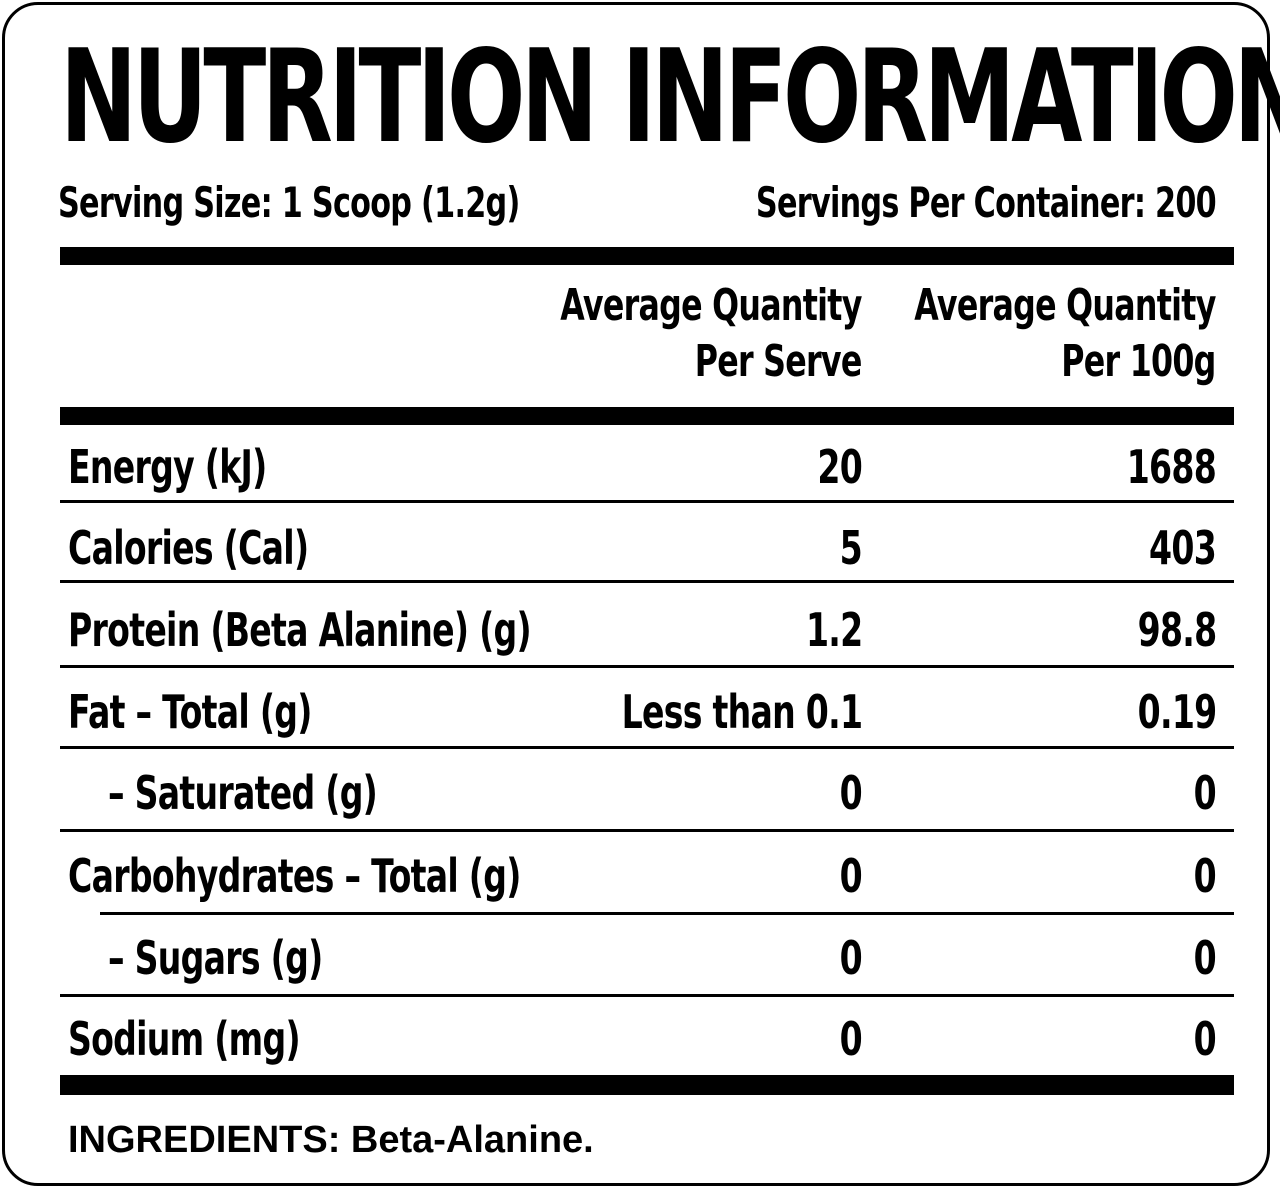 The height and width of the screenshot is (1195, 1280). Describe the element at coordinates (647, 1085) in the screenshot. I see `table-bottom-divider` at that location.